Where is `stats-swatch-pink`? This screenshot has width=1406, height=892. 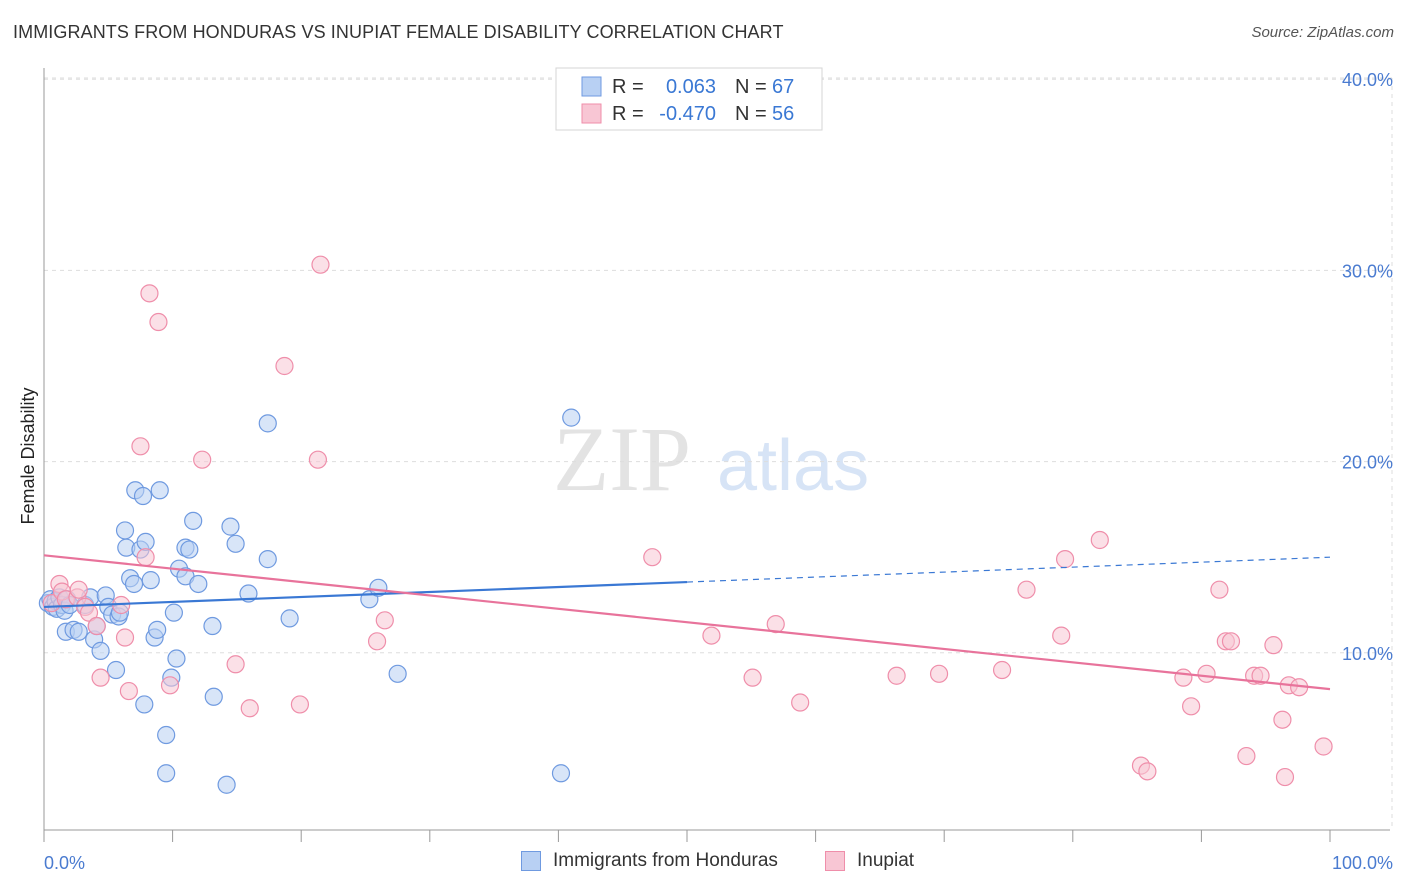
stats-swatch-pink is located at coordinates (591, 113).